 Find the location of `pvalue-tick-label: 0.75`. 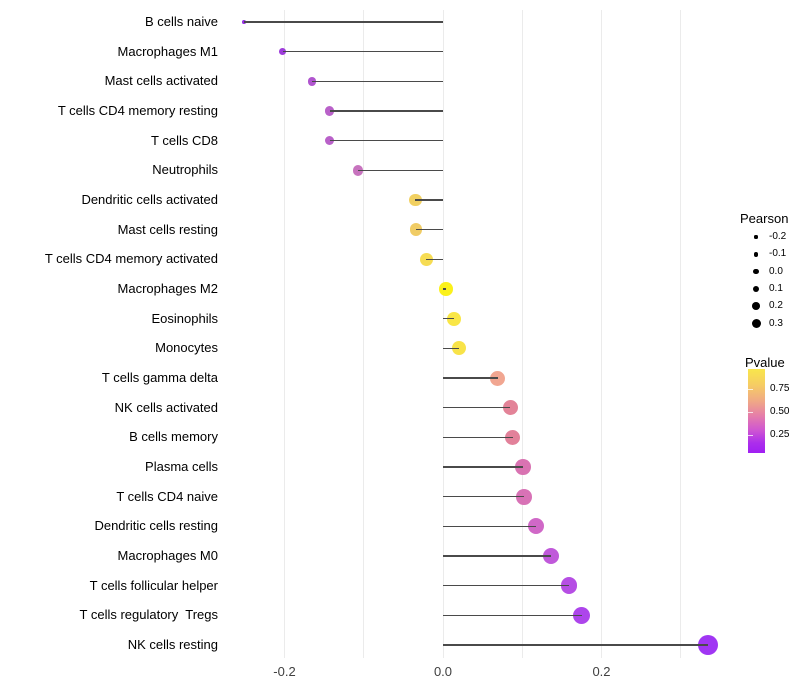

pvalue-tick-label: 0.75 is located at coordinates (780, 389).